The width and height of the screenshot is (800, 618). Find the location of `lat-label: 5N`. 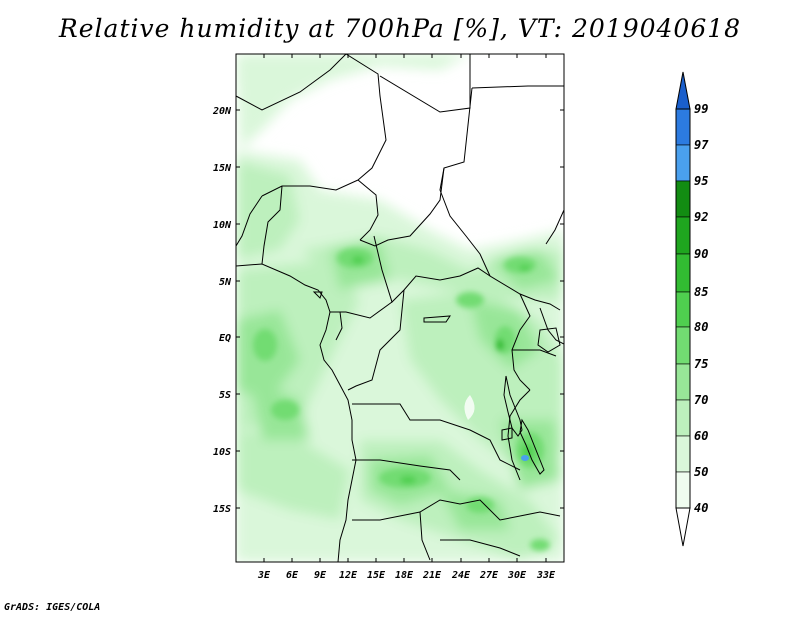

lat-label: 5N is located at coordinates (225, 282).